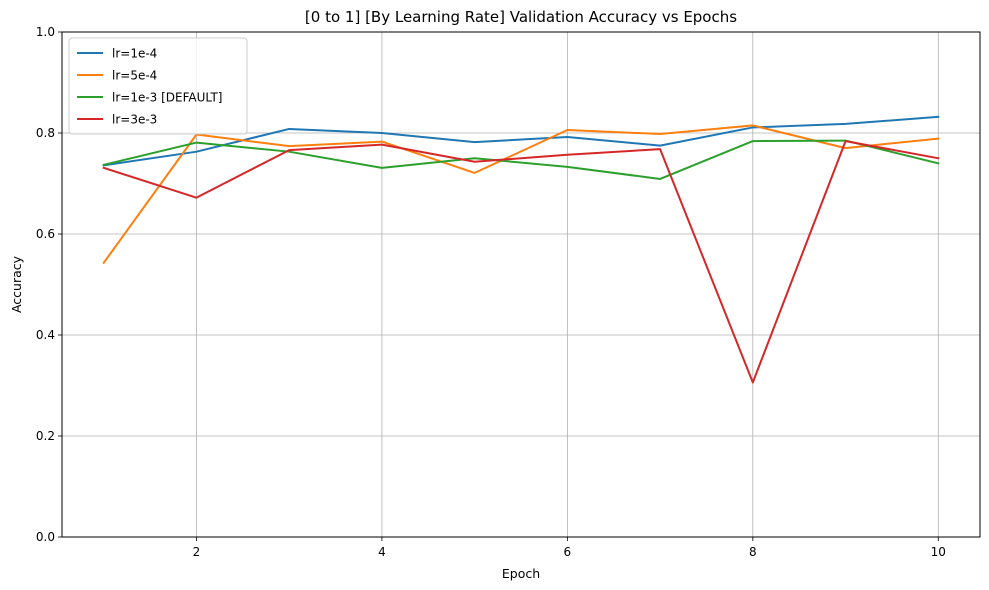  Describe the element at coordinates (134, 76) in the screenshot. I see `legend-label: lr=5e-4` at that location.